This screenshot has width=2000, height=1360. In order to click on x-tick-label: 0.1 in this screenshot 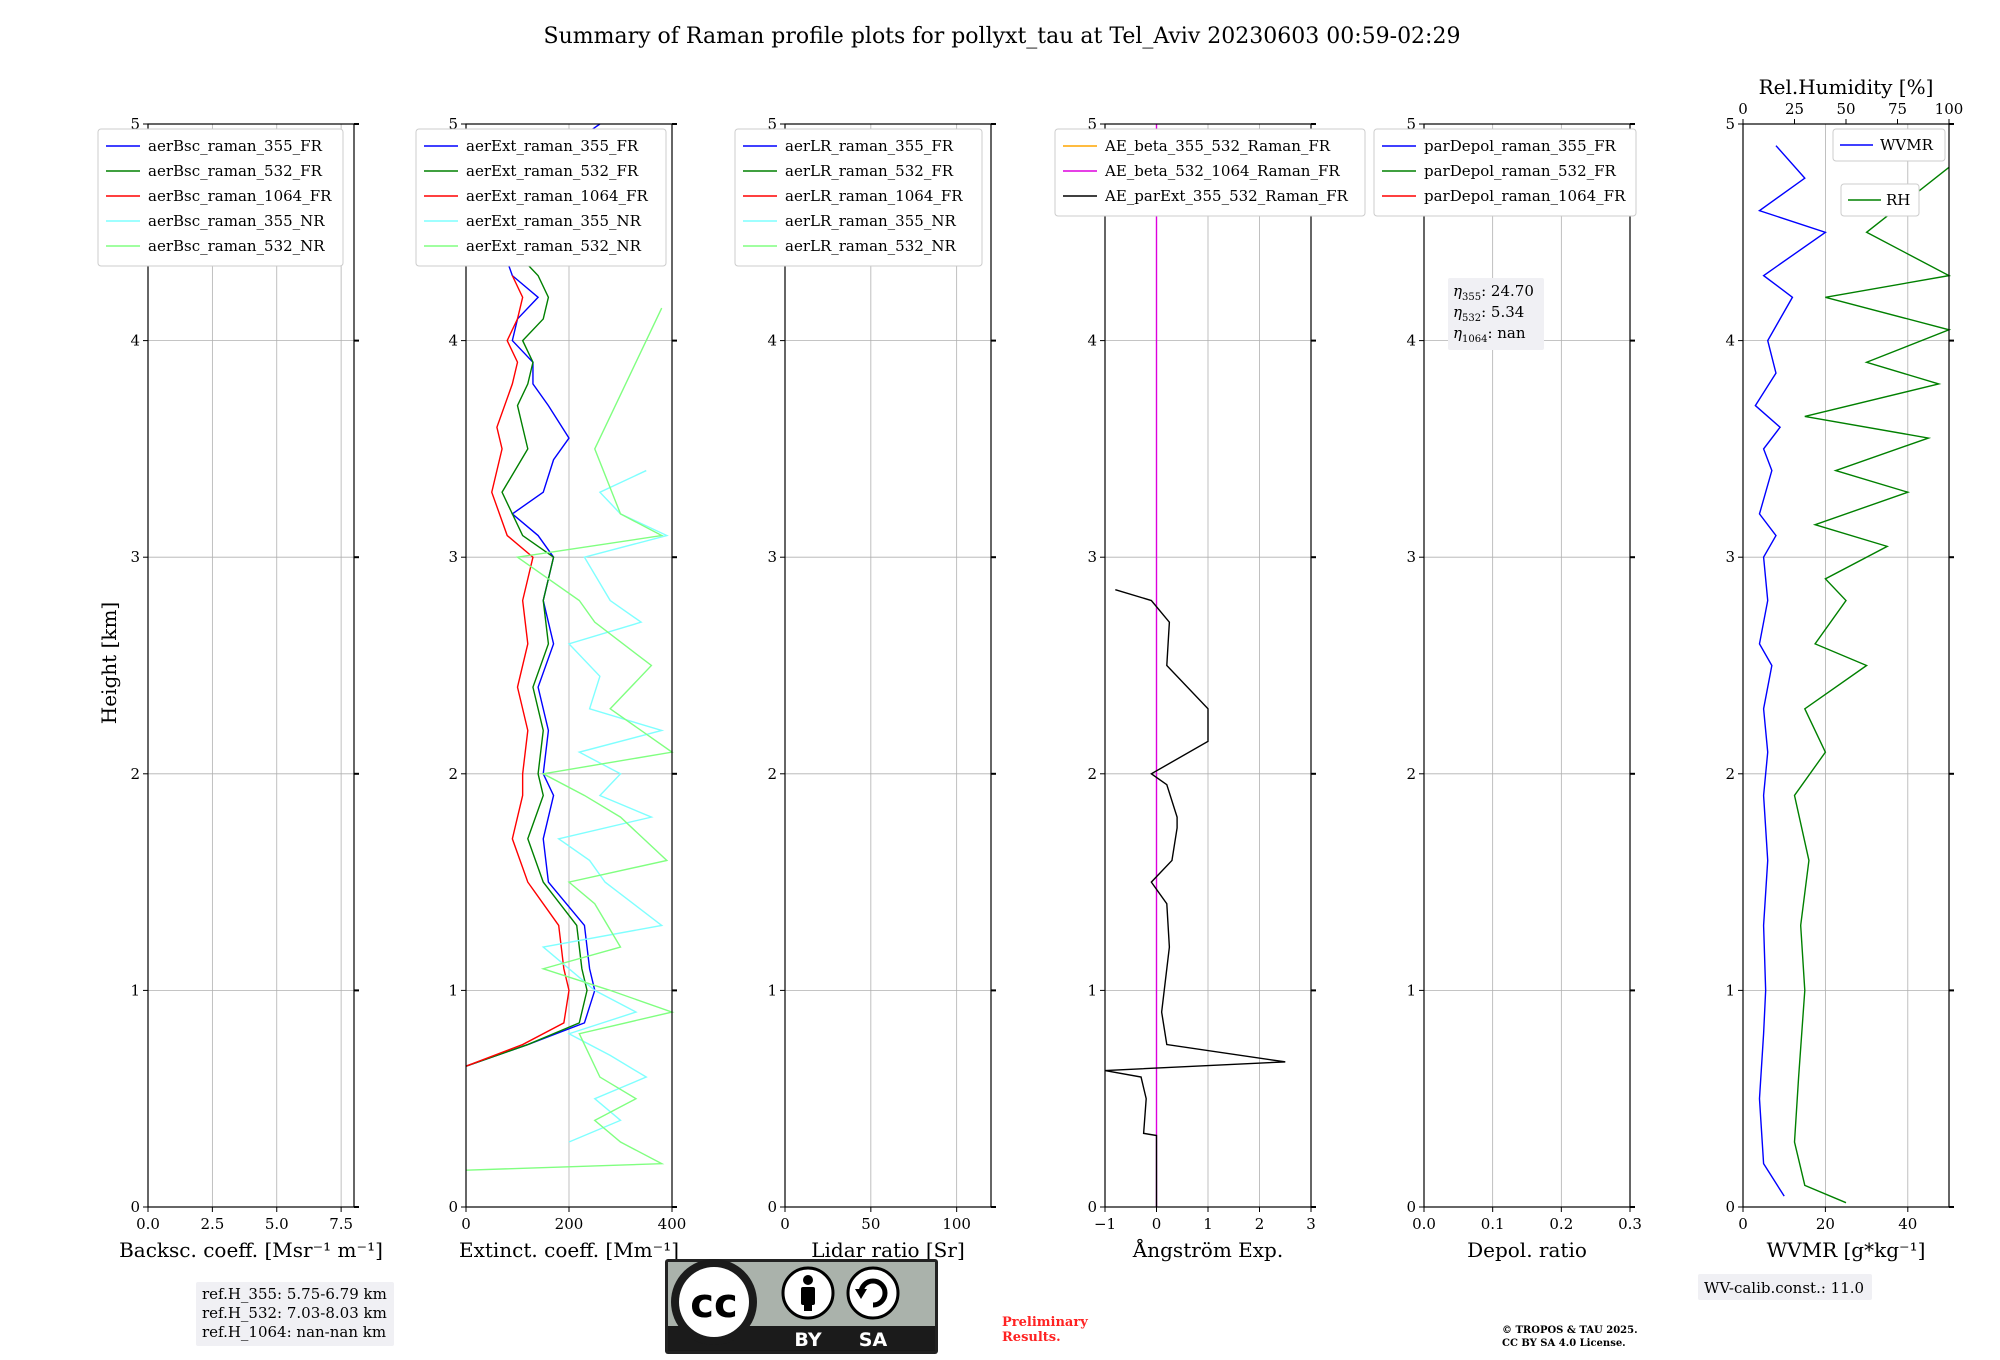, I will do `click(1493, 1224)`.